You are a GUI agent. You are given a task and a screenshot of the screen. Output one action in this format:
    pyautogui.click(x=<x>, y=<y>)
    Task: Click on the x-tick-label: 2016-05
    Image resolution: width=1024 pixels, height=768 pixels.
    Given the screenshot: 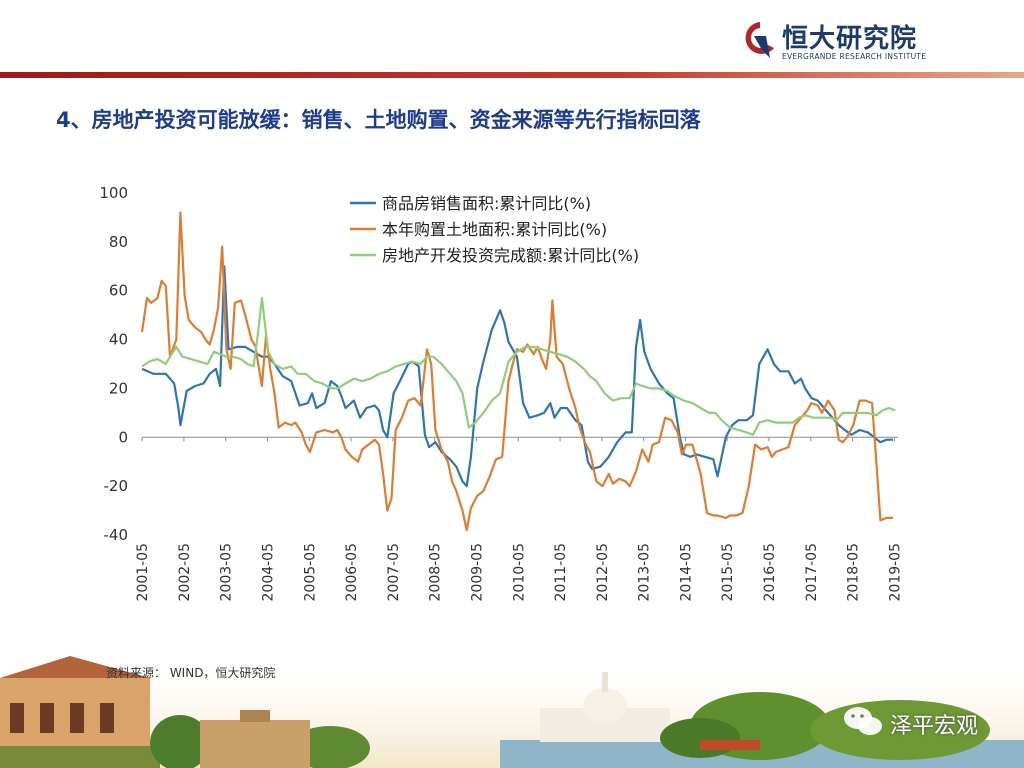 What is the action you would take?
    pyautogui.click(x=770, y=572)
    